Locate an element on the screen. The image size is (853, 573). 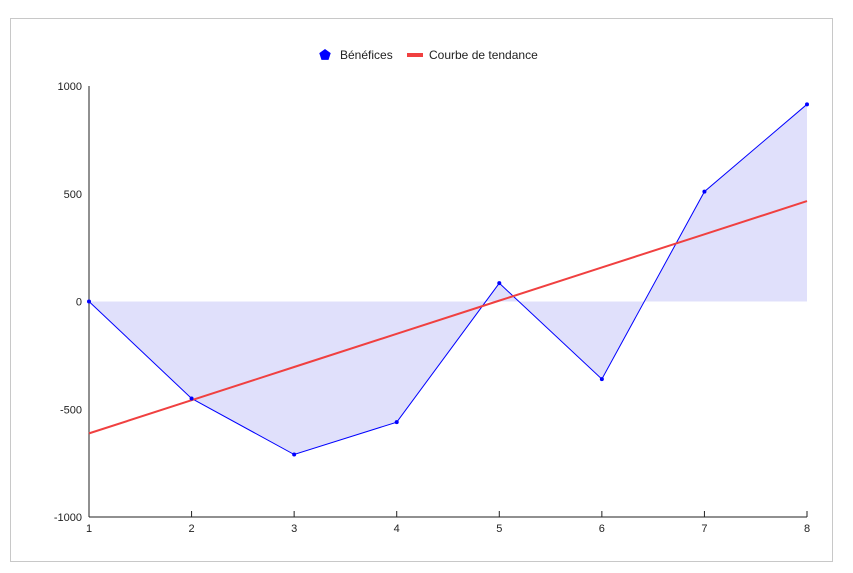
legend-label-benefices: Bénéfices is located at coordinates (366, 55).